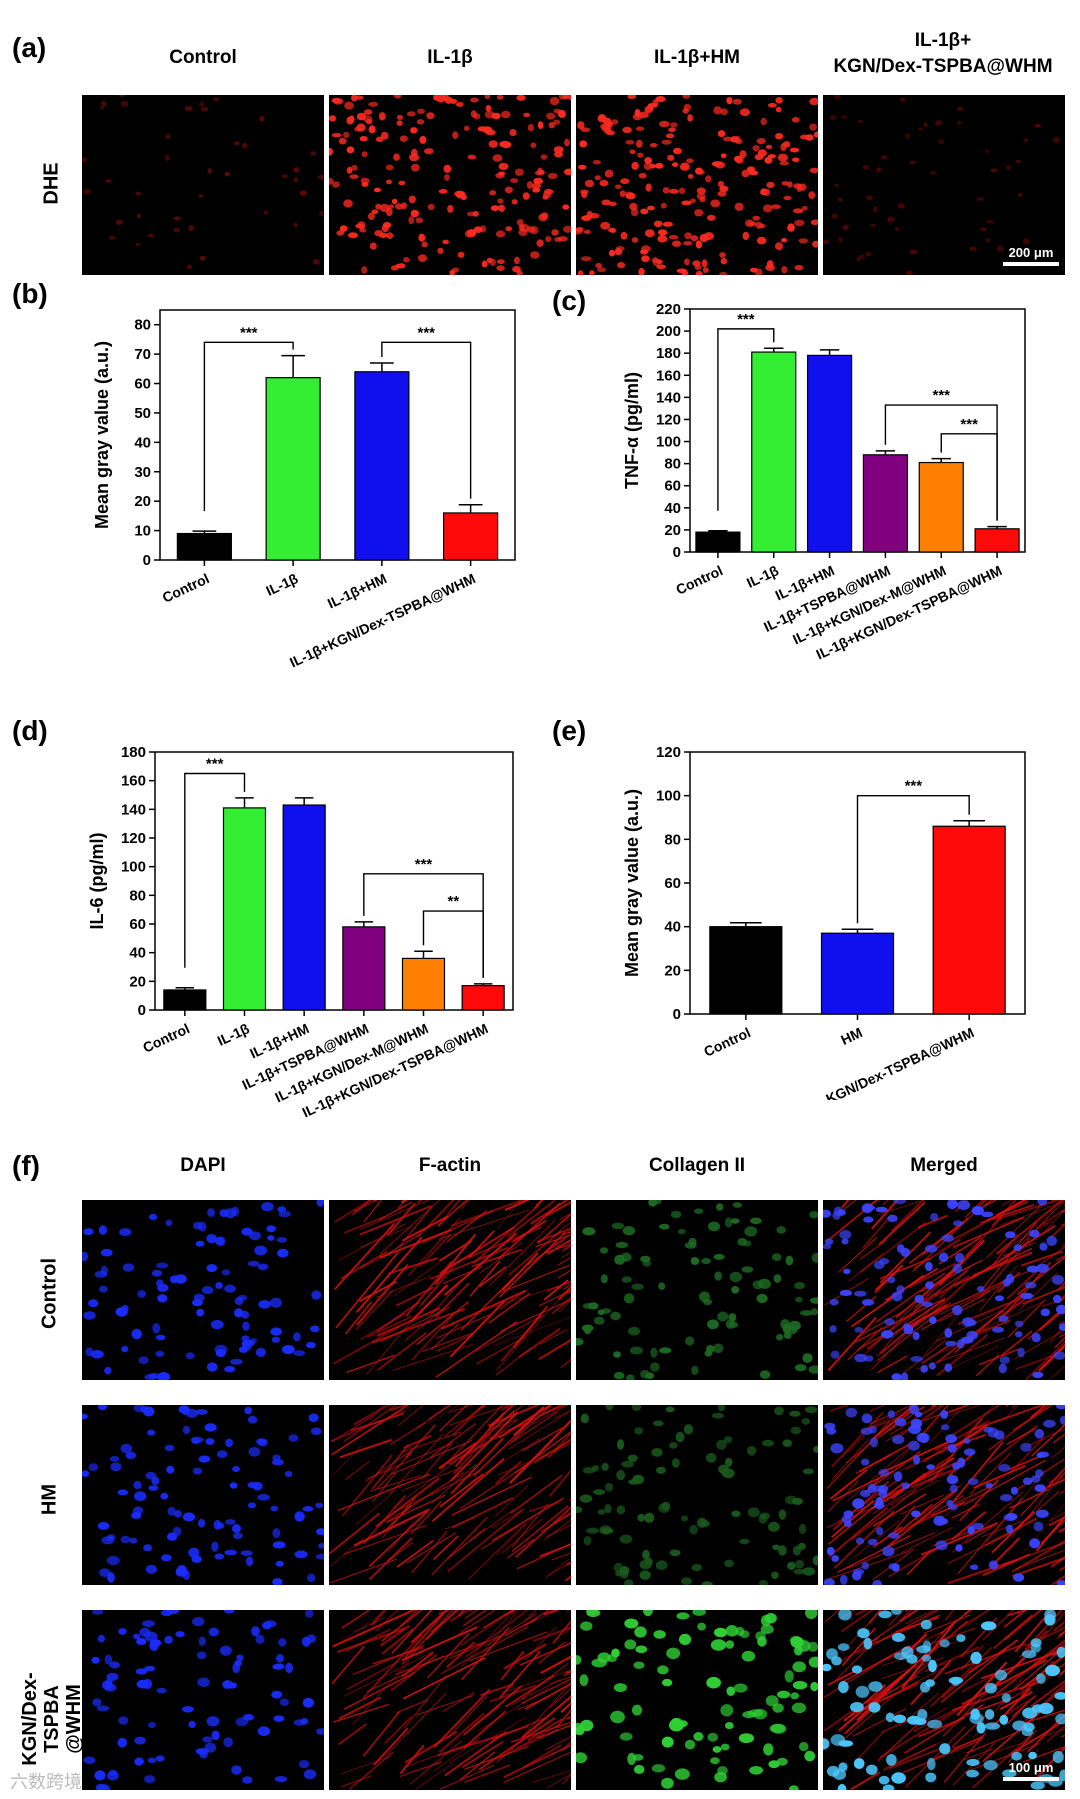 The height and width of the screenshot is (1799, 1080). Describe the element at coordinates (424, 984) in the screenshot. I see `bar` at that location.